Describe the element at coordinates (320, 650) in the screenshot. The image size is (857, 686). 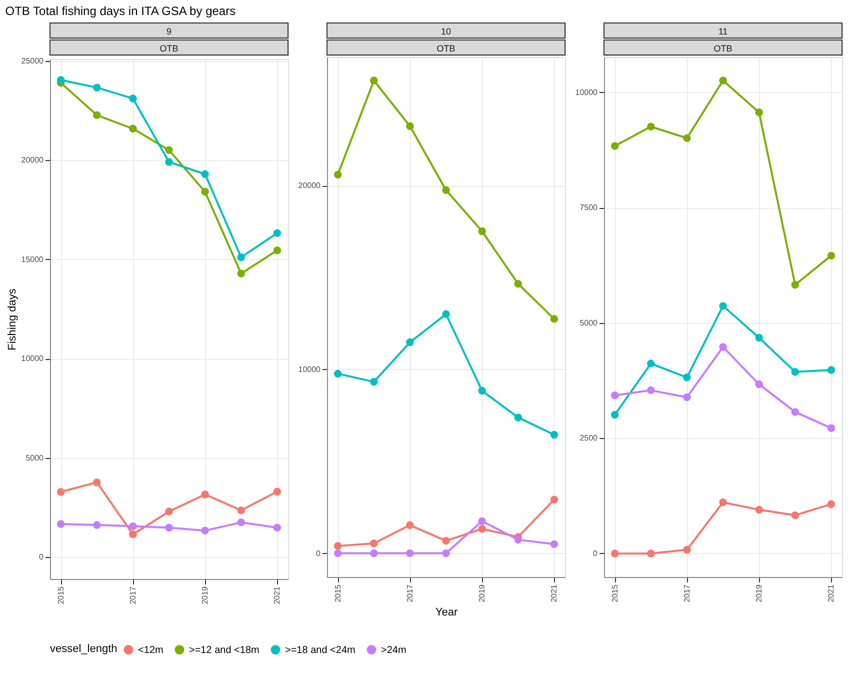
I see `legend-label: >=18 and <24m` at that location.